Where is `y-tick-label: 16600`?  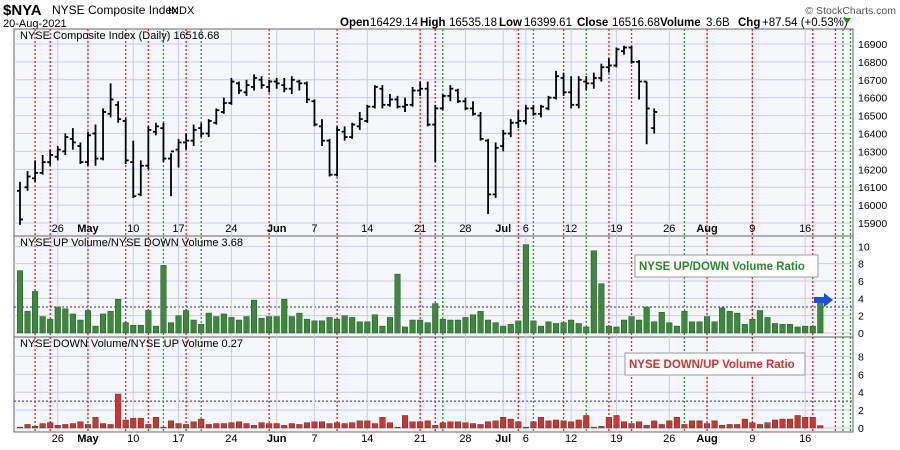
y-tick-label: 16600 is located at coordinates (872, 99).